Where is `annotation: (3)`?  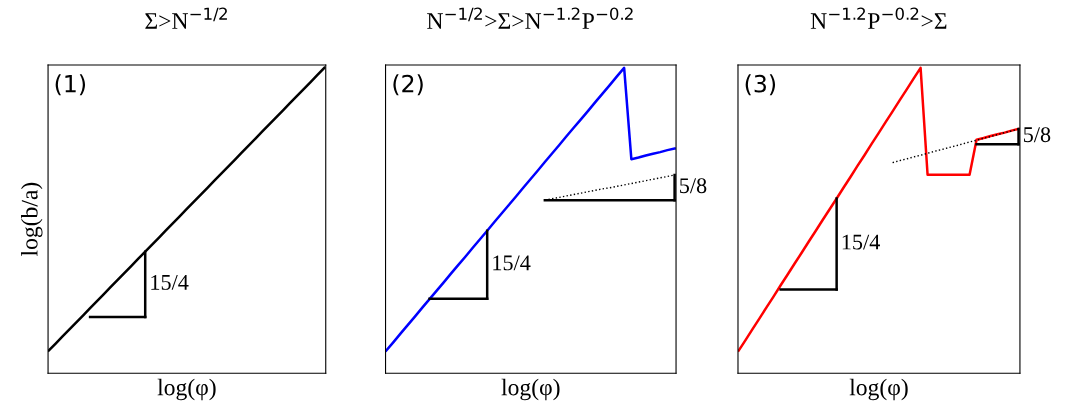 annotation: (3) is located at coordinates (760, 85).